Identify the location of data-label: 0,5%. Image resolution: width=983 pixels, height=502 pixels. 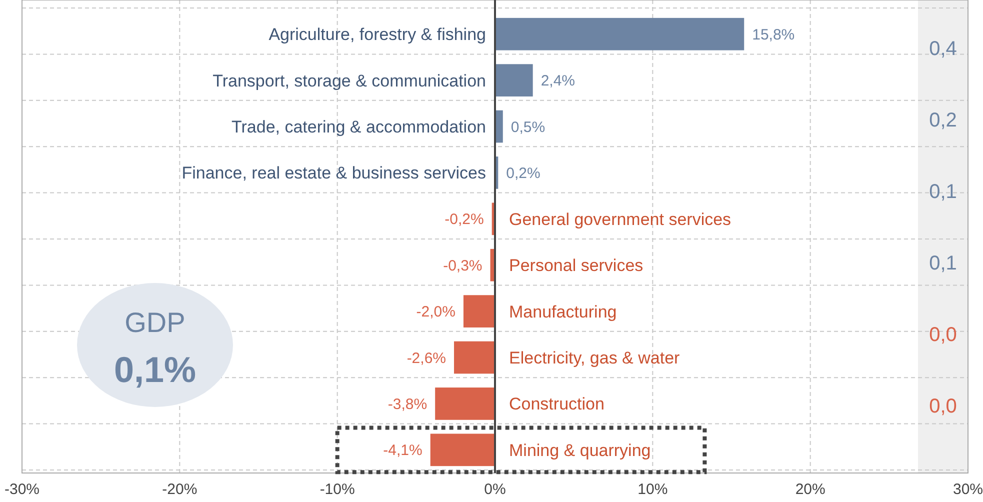
(528, 127).